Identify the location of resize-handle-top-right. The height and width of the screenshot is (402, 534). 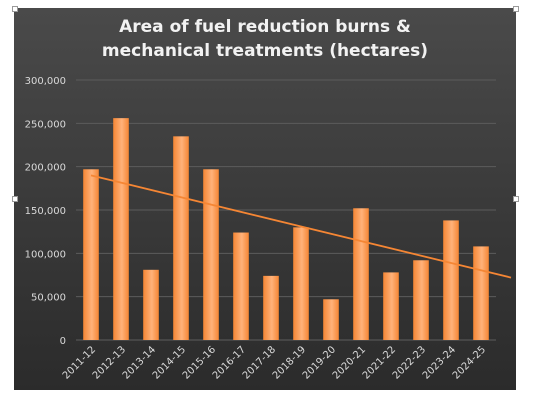
(516, 9).